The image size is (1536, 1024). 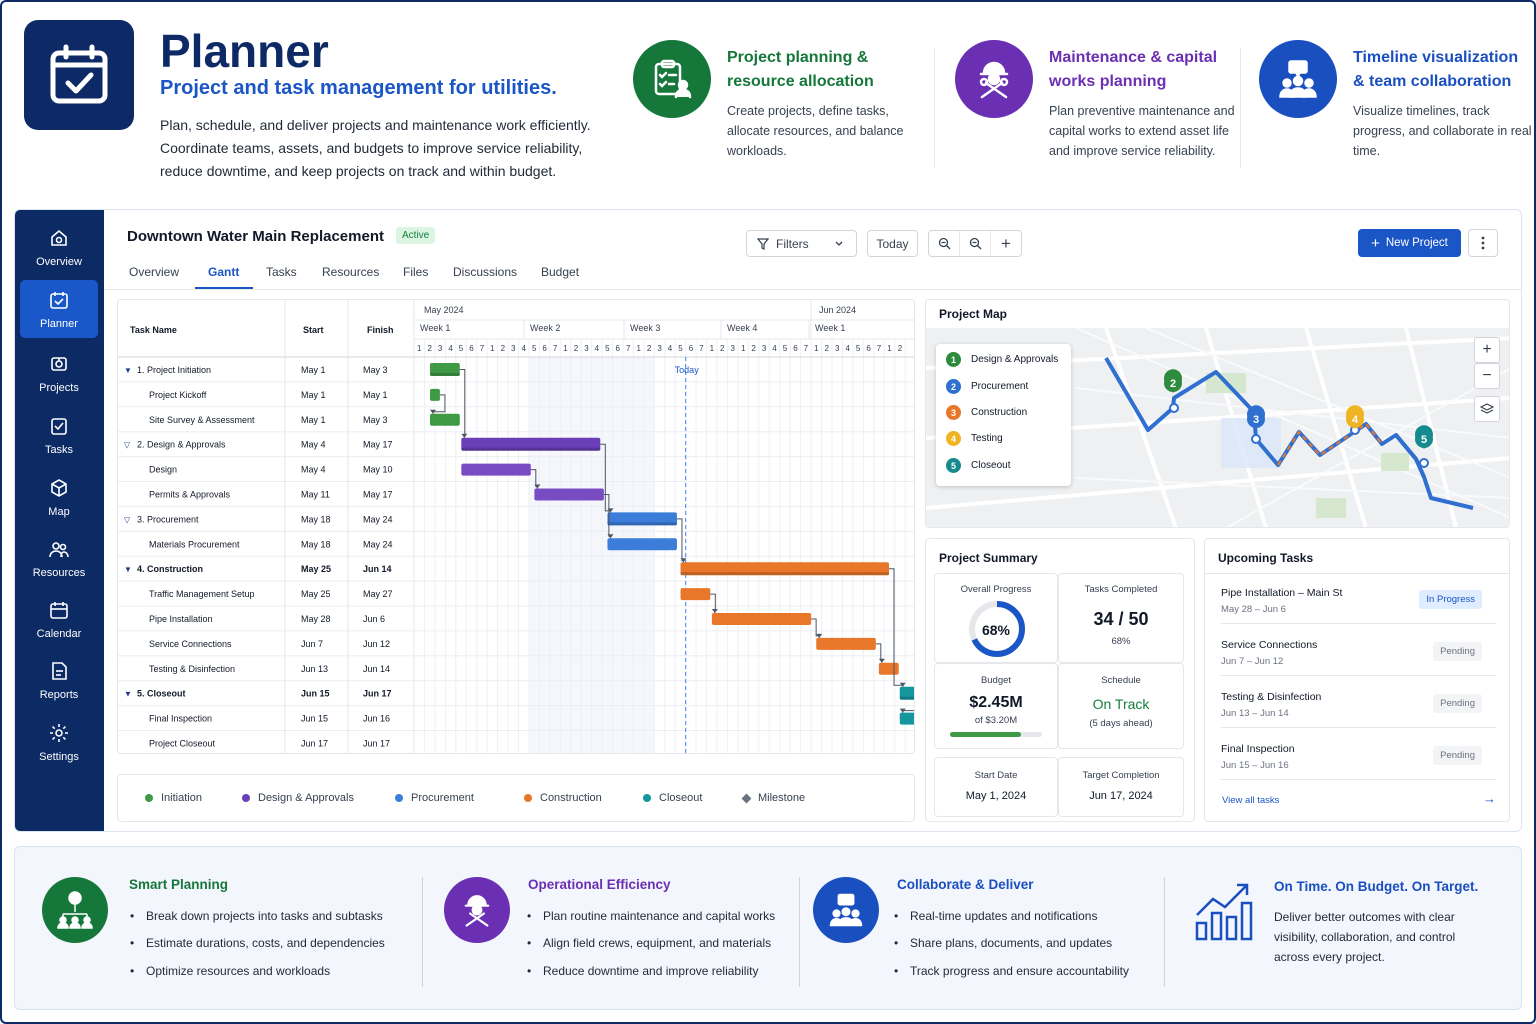 What do you see at coordinates (59, 757) in the screenshot?
I see `sidebar-item-label: Settings` at bounding box center [59, 757].